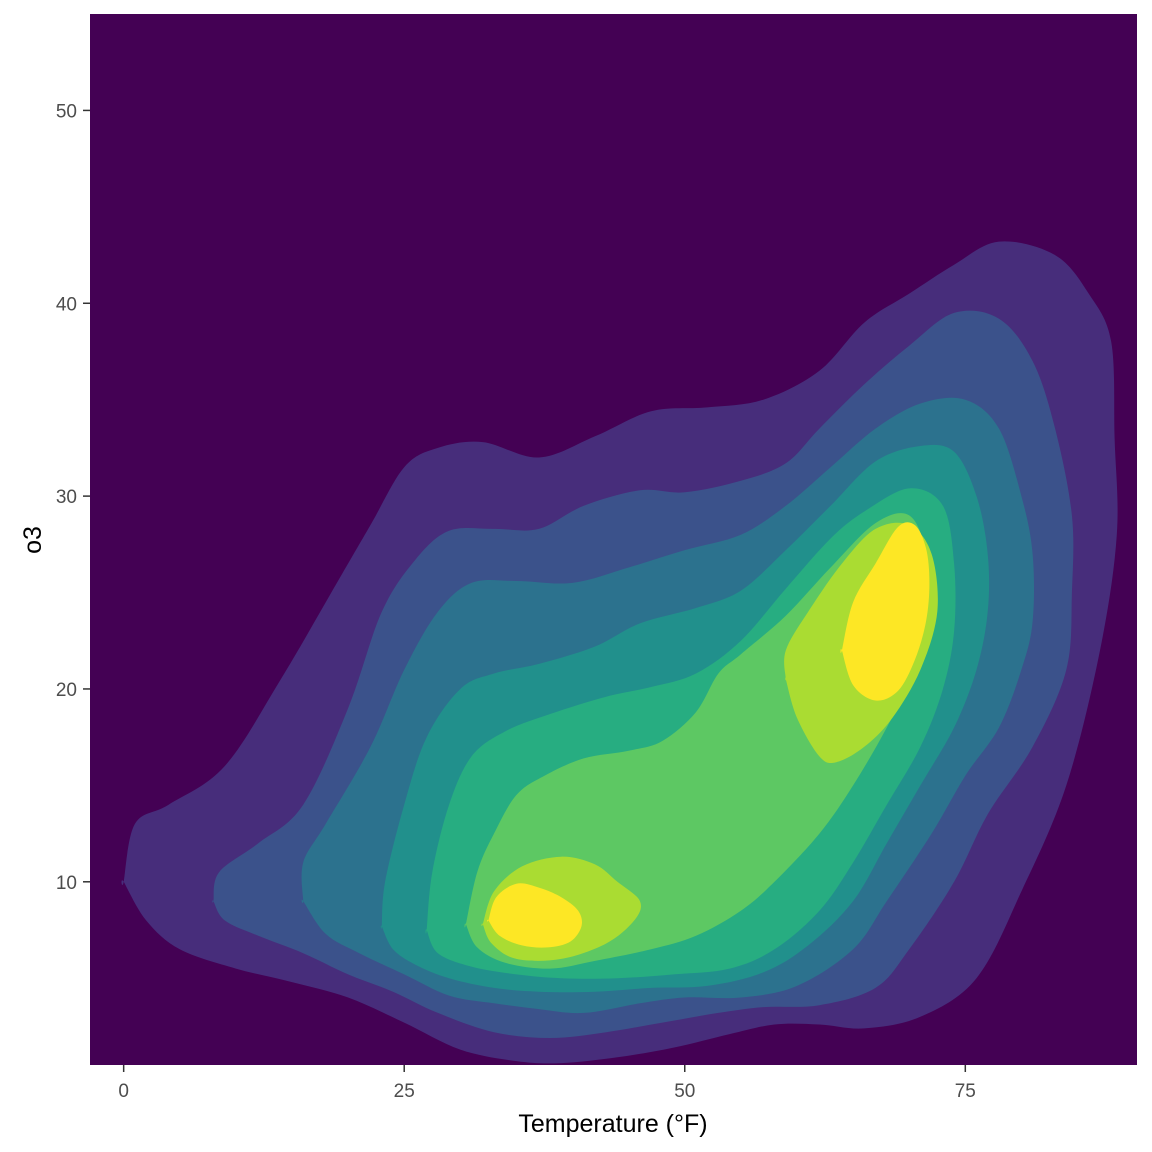 This screenshot has height=1152, width=1152. Describe the element at coordinates (66, 497) in the screenshot. I see `y-tick-label: 30` at that location.